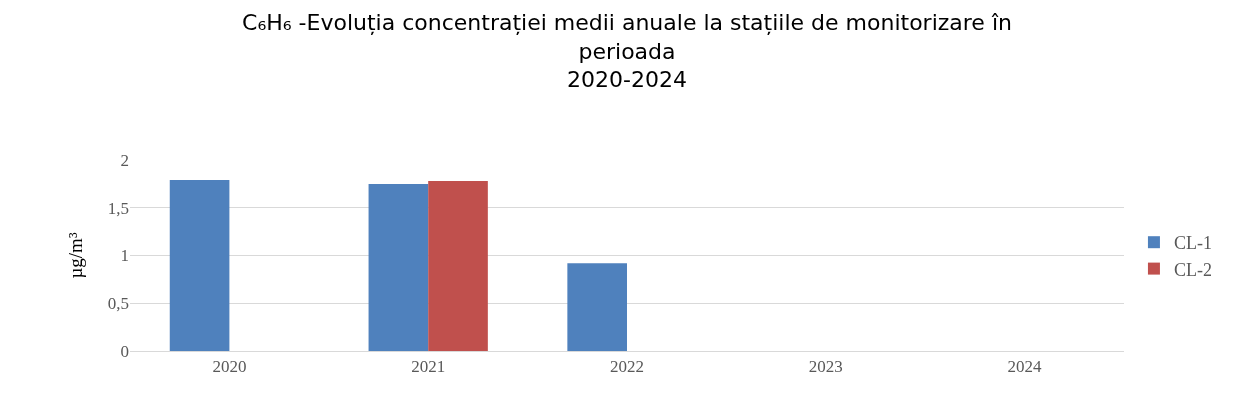  Describe the element at coordinates (124, 160) in the screenshot. I see `y-tick-label: 2` at that location.